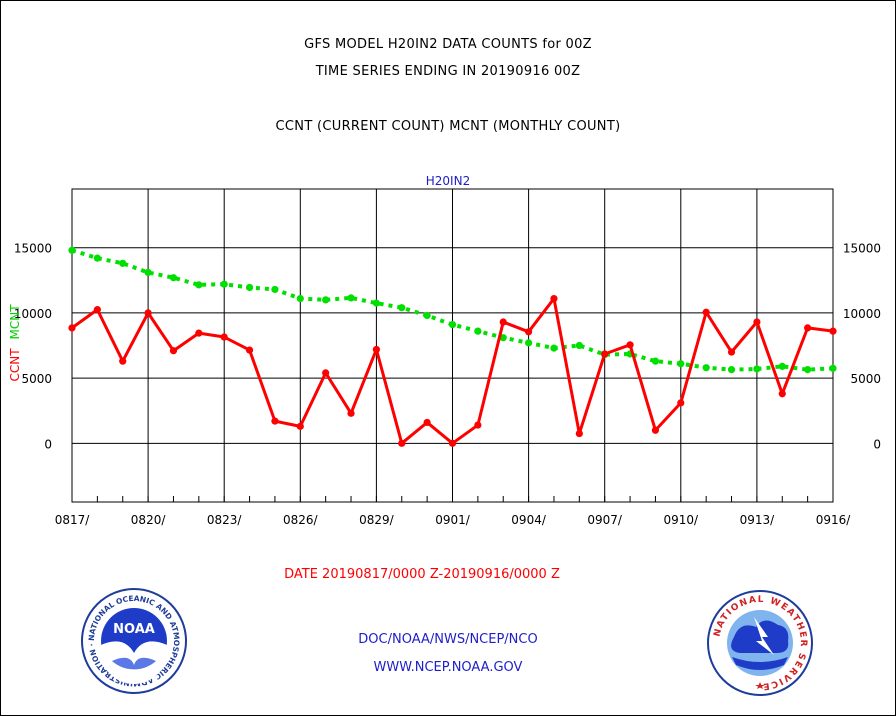 The height and width of the screenshot is (716, 896). Describe the element at coordinates (448, 44) in the screenshot. I see `chart-title-line1: GFS MODEL H20IN2 DATA COUNTS for 00Z` at that location.